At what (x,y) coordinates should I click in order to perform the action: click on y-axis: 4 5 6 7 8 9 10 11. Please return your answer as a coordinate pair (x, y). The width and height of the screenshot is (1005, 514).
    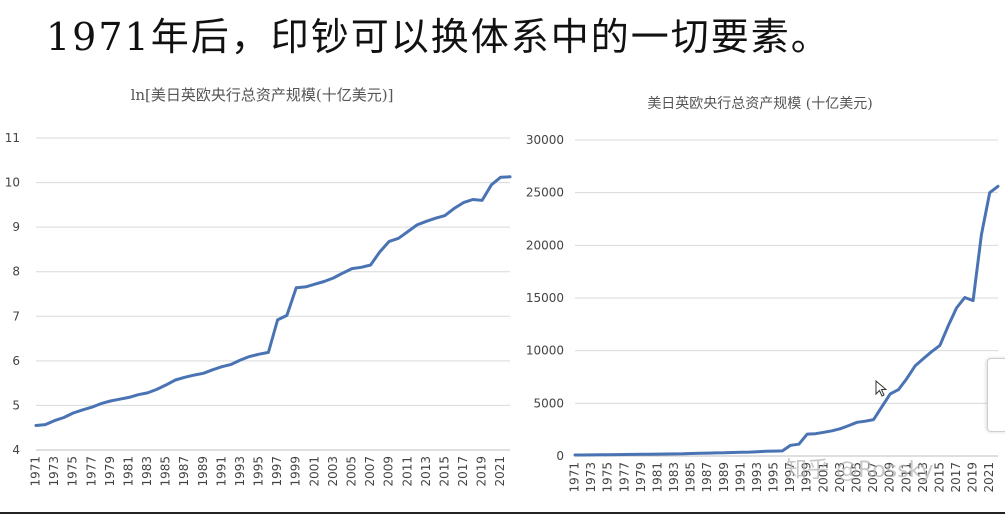
    Looking at the image, I should click on (12, 294).